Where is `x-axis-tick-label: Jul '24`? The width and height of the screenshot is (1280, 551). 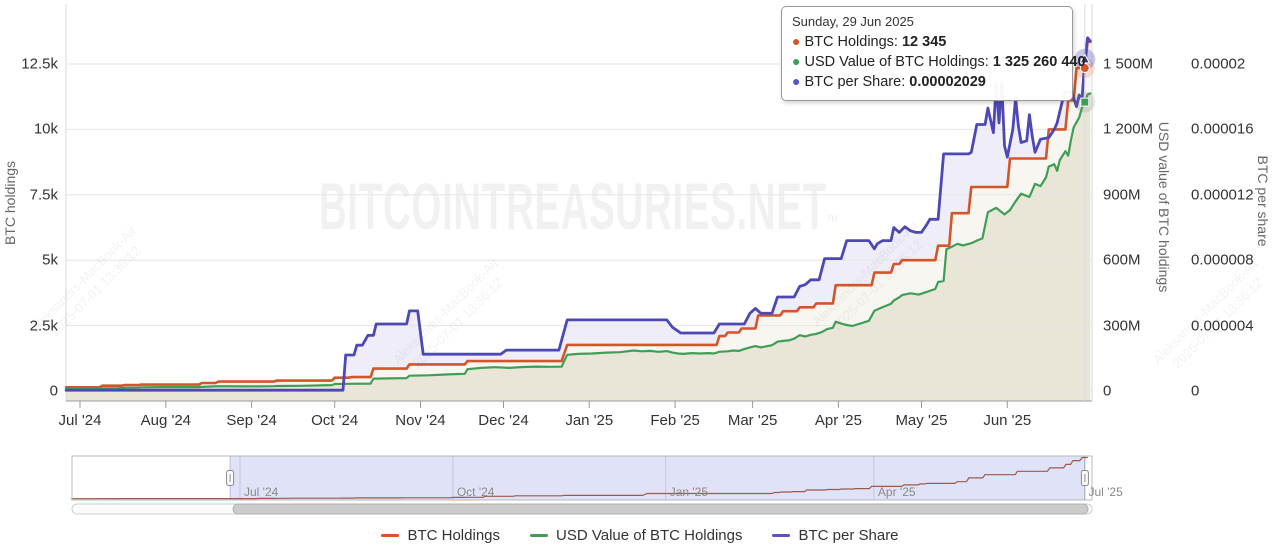 x-axis-tick-label: Jul '24 is located at coordinates (80, 420).